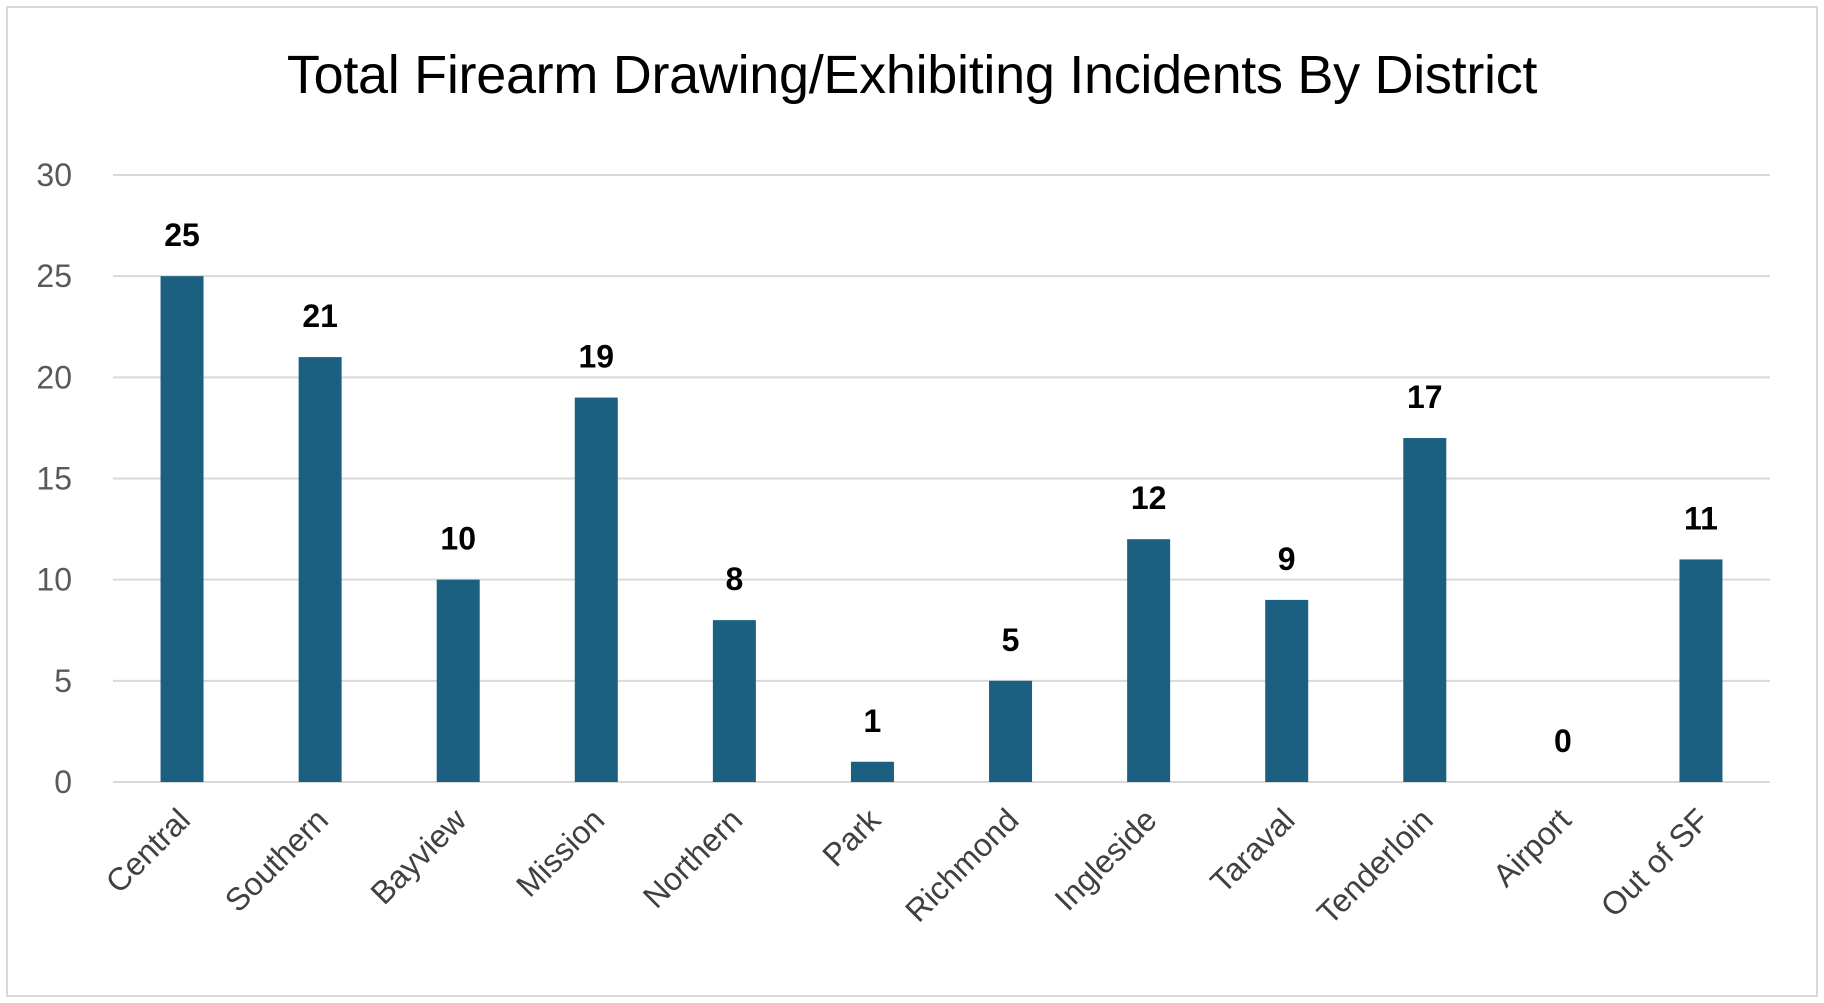  I want to click on x-tick-label: Park, so click(851, 837).